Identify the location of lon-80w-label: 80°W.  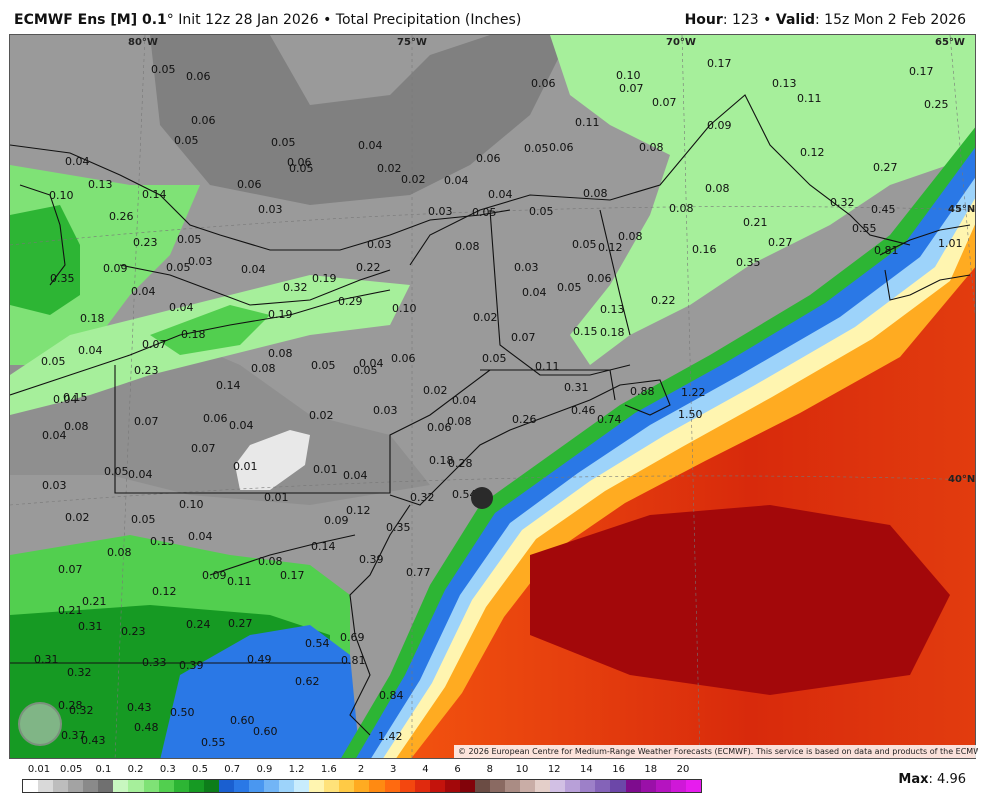
(143, 42).